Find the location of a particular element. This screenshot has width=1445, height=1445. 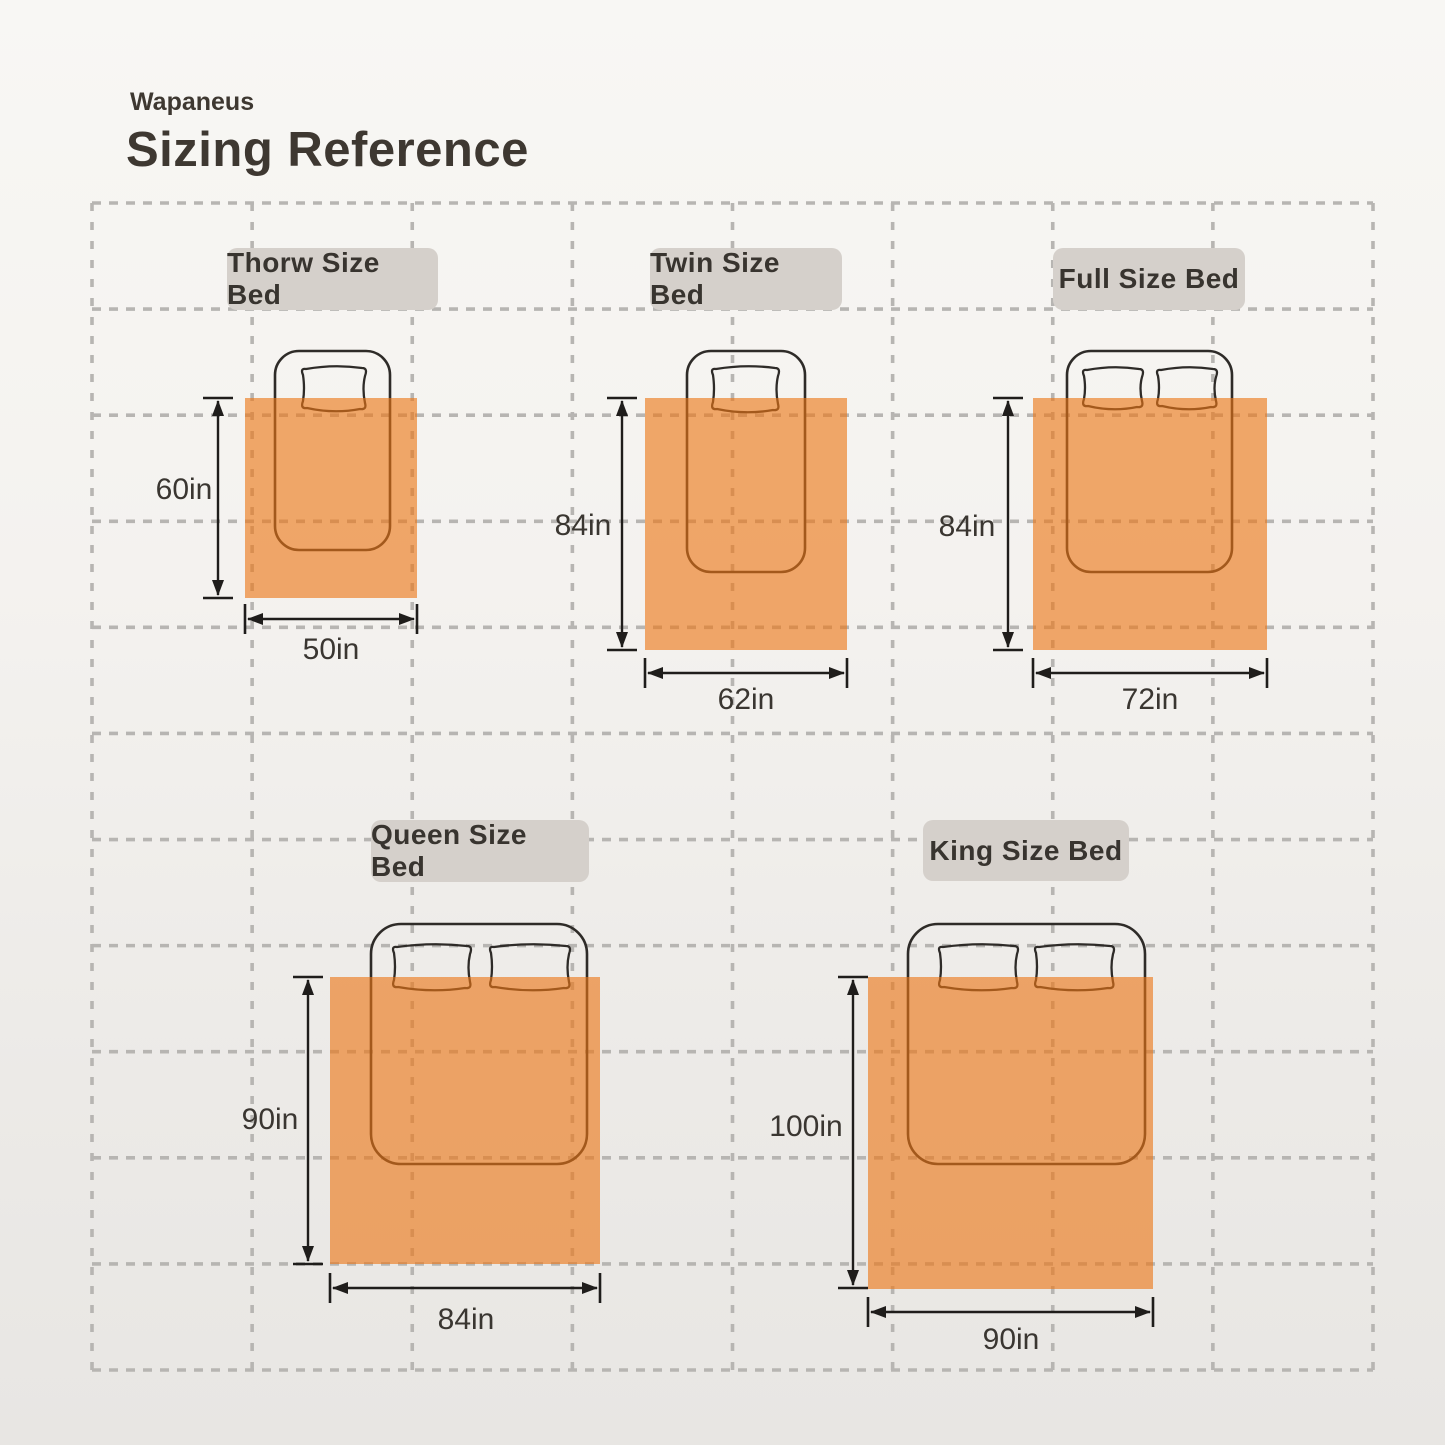

bed-size-label-throw: Thorw Size Bed is located at coordinates (332, 278).